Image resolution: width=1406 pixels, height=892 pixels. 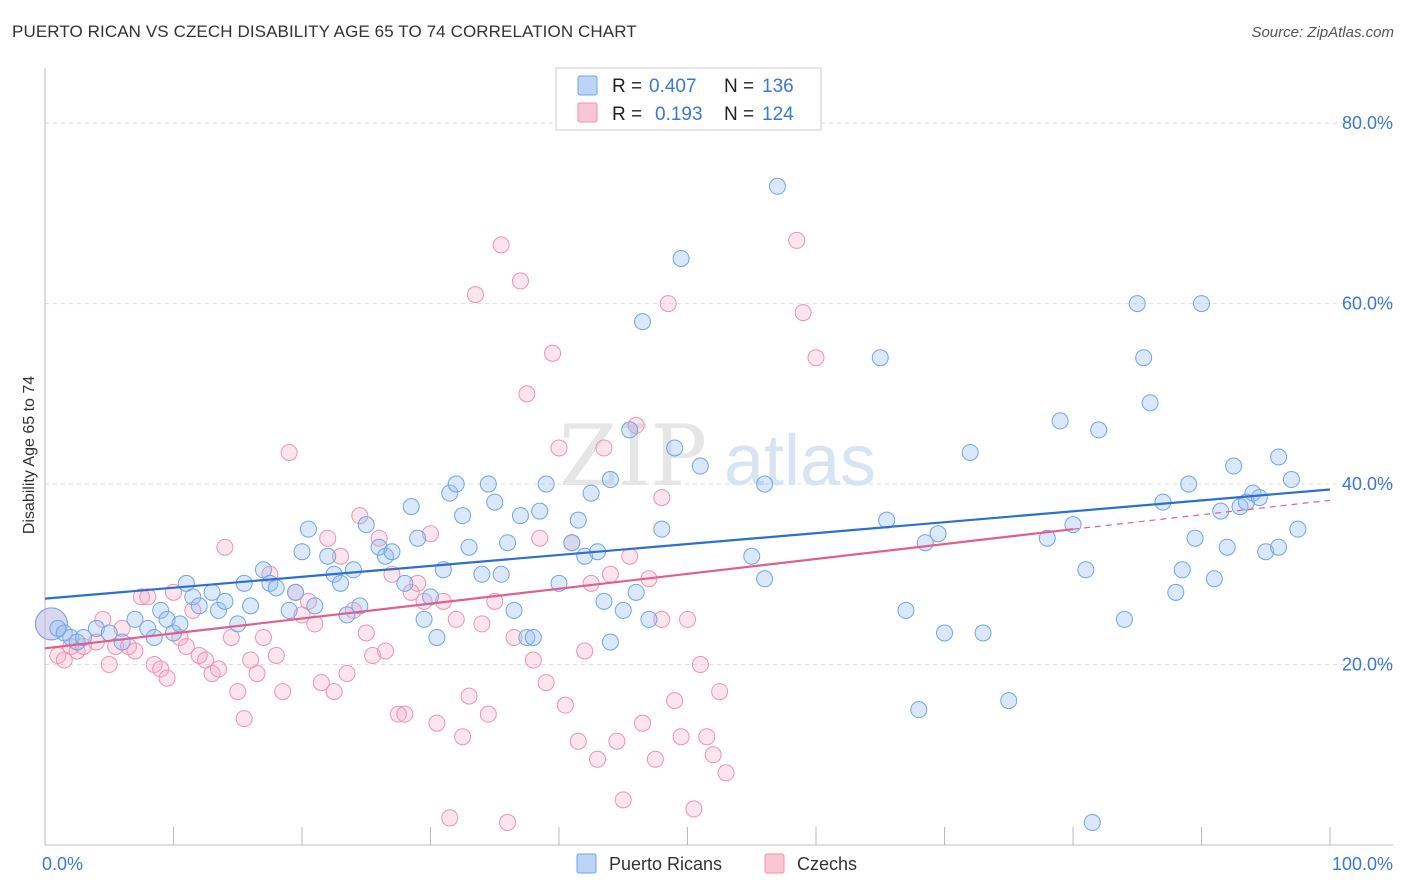 I want to click on y-axis-label: Disability Age 65 to 74, so click(x=29, y=455).